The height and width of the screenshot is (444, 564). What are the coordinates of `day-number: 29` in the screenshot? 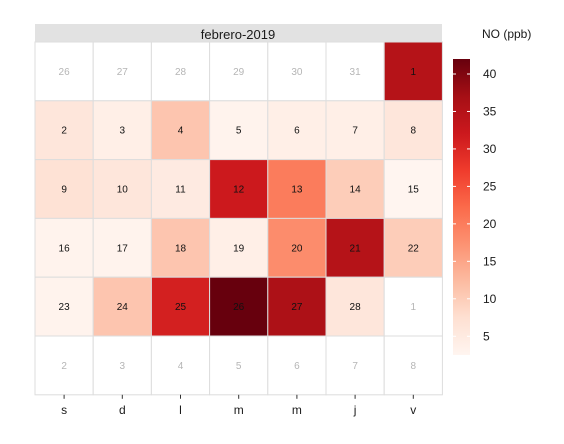 It's located at (239, 72).